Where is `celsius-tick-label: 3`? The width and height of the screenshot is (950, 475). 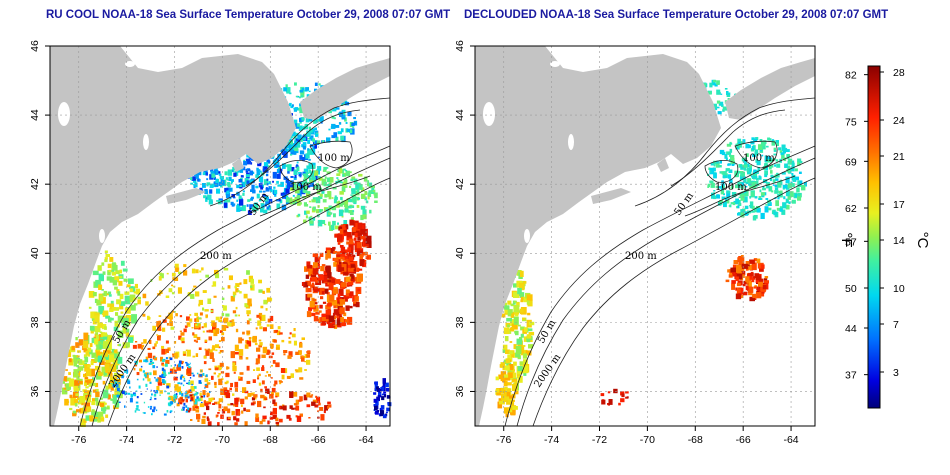 celsius-tick-label: 3 is located at coordinates (896, 373).